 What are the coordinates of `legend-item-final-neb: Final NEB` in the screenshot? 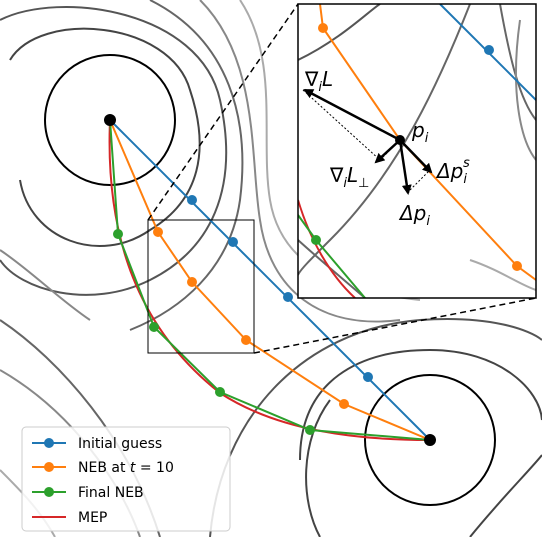 It's located at (88, 493).